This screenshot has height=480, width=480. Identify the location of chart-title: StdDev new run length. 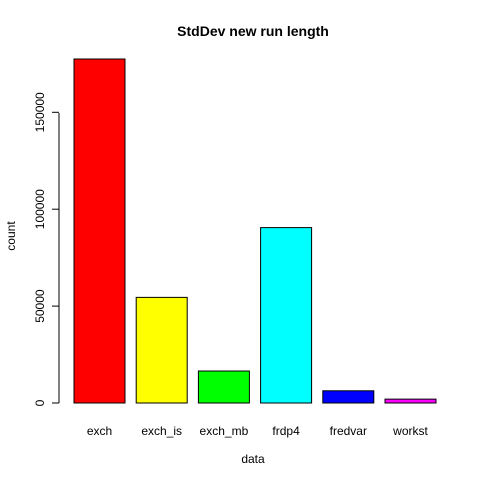
(253, 31).